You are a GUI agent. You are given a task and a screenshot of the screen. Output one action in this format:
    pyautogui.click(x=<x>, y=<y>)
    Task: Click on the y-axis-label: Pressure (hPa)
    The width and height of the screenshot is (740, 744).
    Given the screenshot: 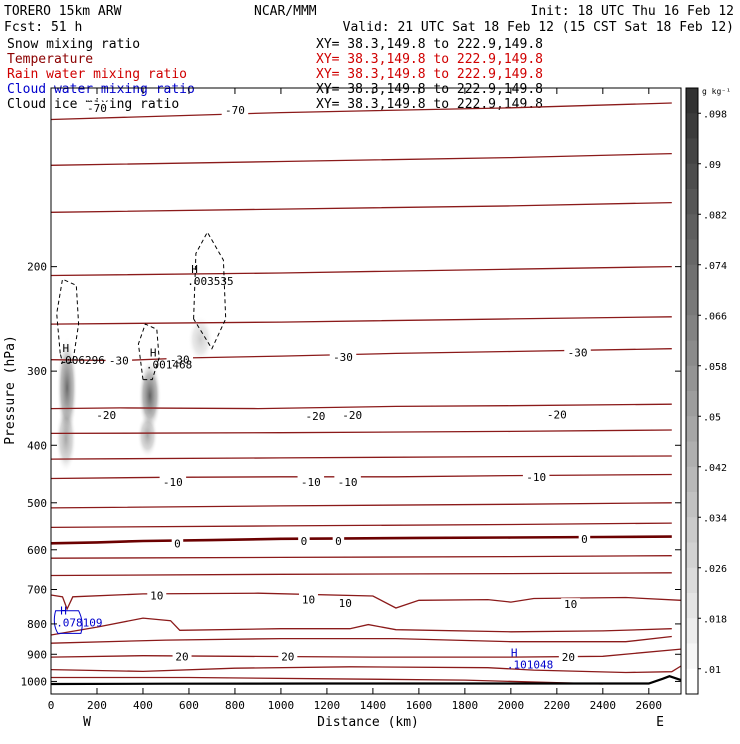 What is the action you would take?
    pyautogui.click(x=10, y=390)
    